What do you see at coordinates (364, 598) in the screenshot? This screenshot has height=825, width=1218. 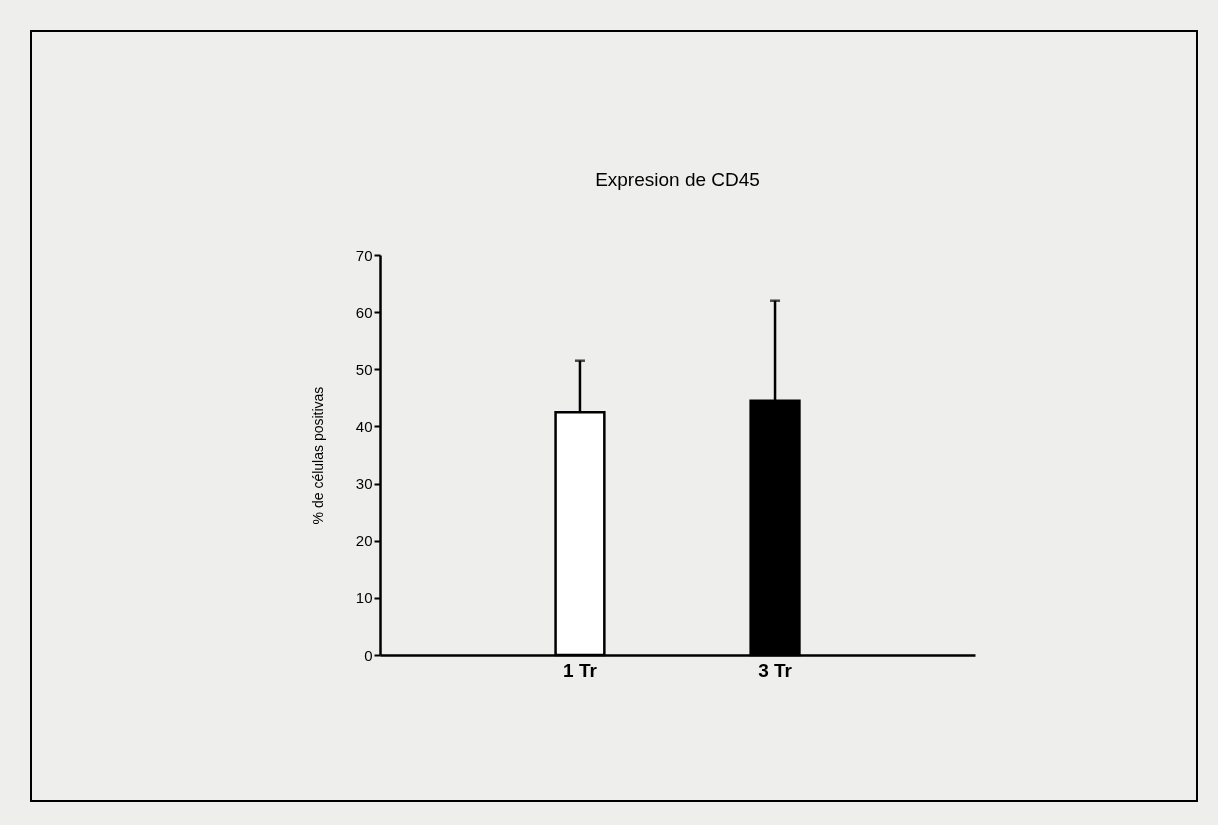 I see `y-tick-label: 10` at bounding box center [364, 598].